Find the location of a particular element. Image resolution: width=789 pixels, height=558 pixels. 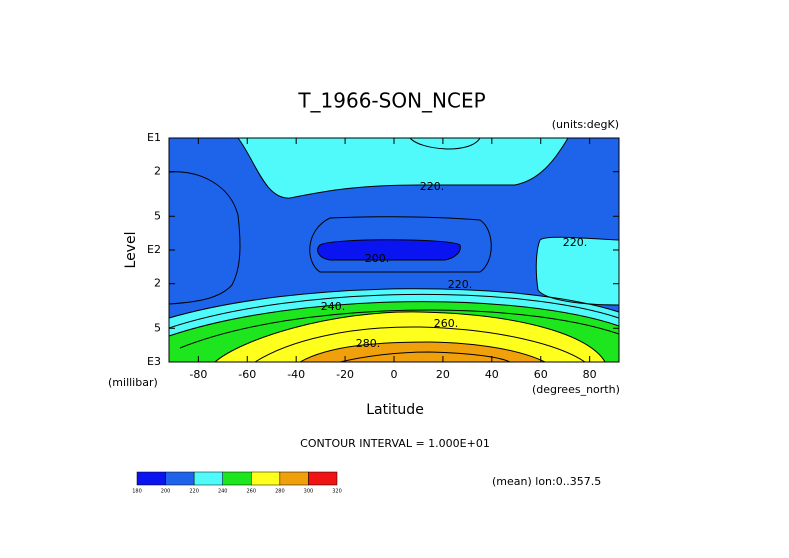

colorbar-label: 280 is located at coordinates (280, 492).